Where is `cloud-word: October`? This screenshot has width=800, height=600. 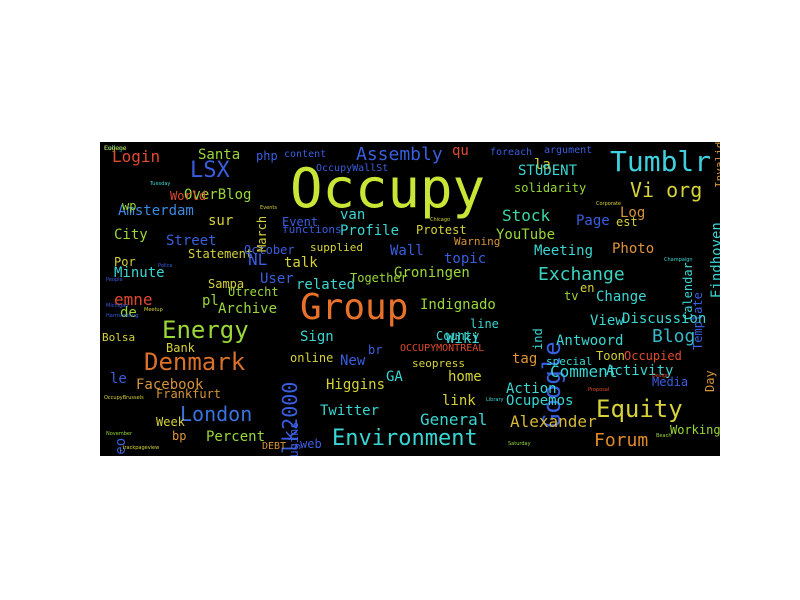
cloud-word: October is located at coordinates (269, 250).